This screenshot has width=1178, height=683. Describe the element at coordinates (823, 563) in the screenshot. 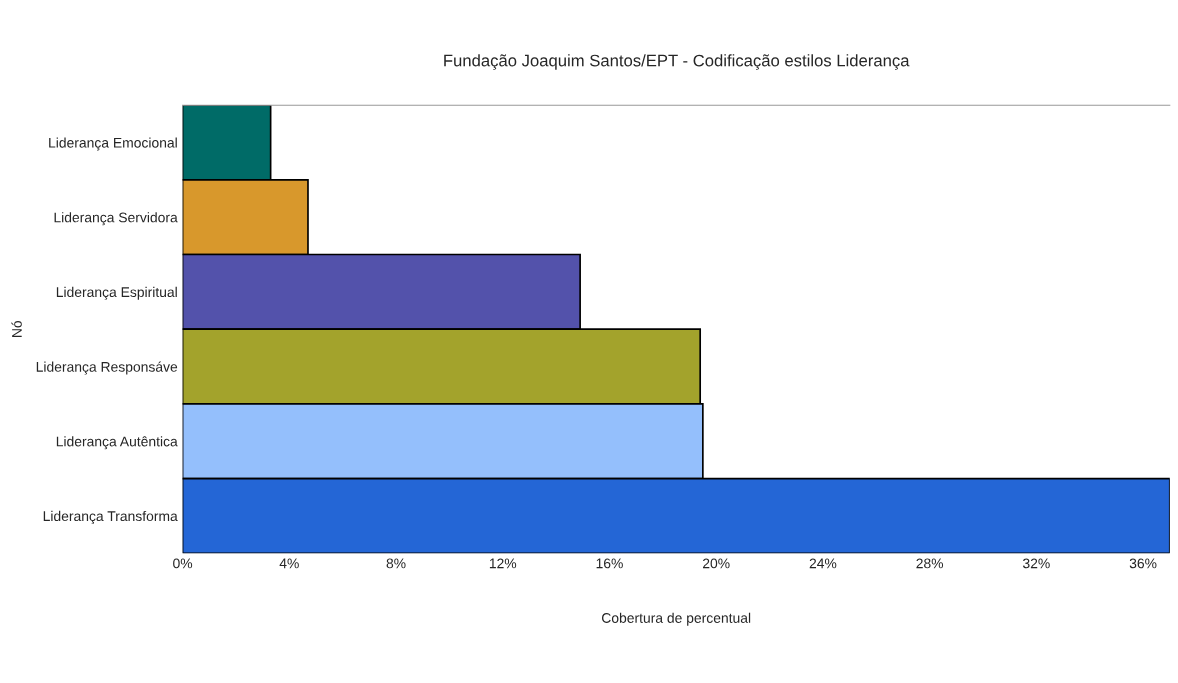

I see `x-tick-label: 24%` at that location.